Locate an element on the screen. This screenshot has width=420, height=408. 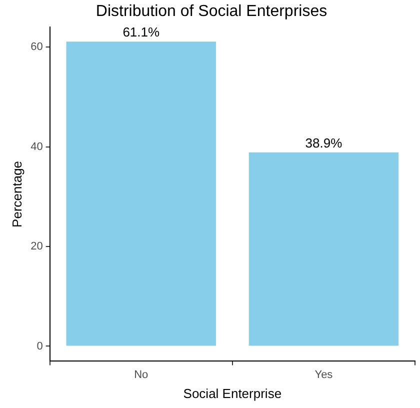
y-tick-label: 40 is located at coordinates (36, 146).